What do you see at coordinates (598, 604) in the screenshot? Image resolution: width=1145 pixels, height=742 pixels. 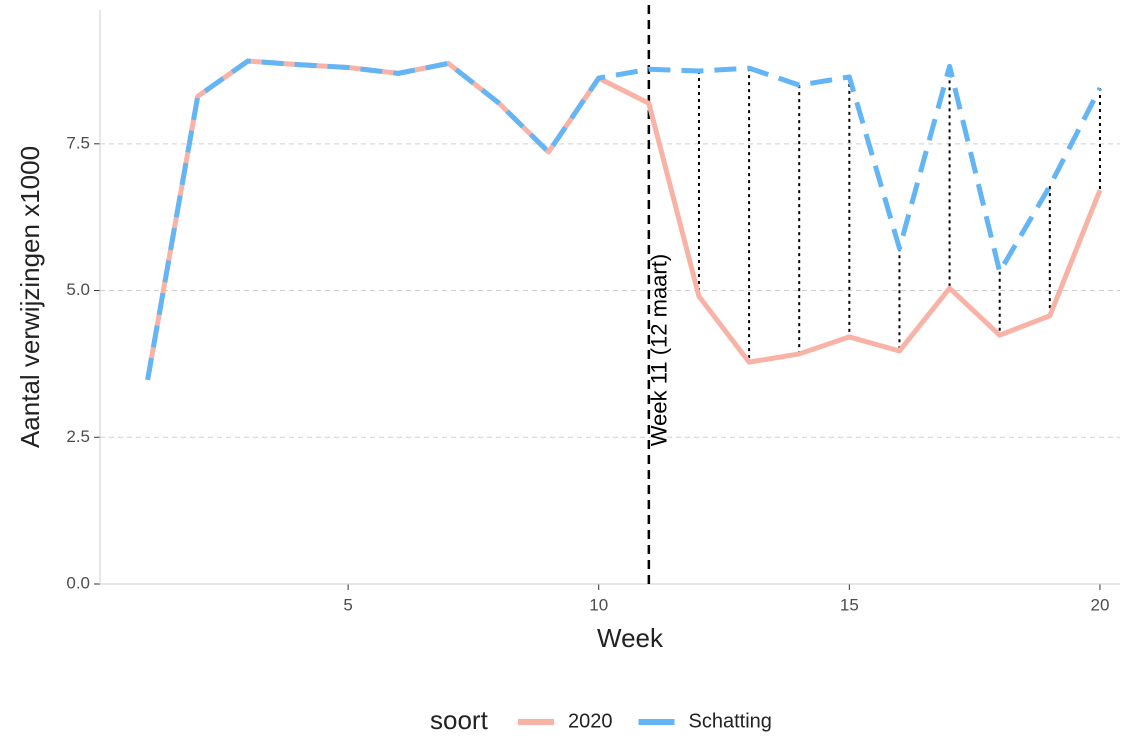 I see `x-tick-label: 10` at bounding box center [598, 604].